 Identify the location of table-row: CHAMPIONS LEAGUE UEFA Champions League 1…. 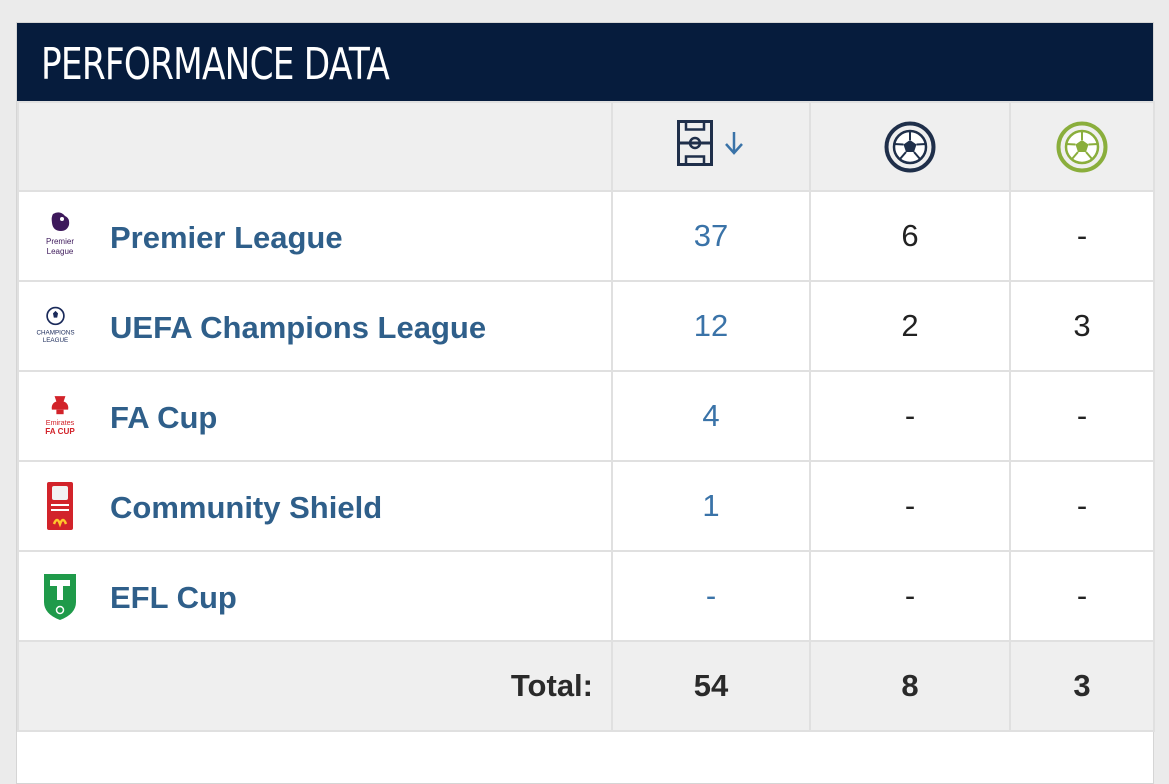
(586, 326).